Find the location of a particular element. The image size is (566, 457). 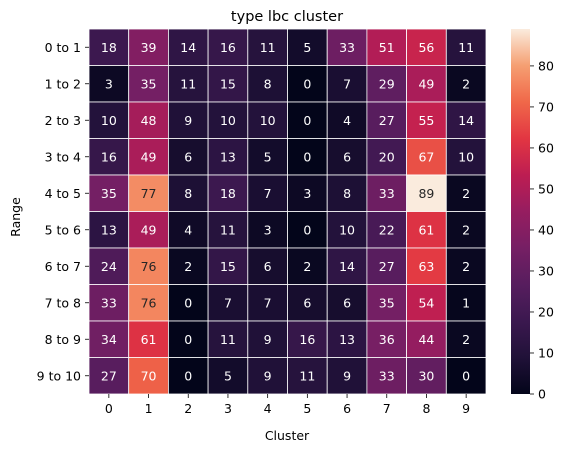

cell-value-label: 51 is located at coordinates (387, 47).